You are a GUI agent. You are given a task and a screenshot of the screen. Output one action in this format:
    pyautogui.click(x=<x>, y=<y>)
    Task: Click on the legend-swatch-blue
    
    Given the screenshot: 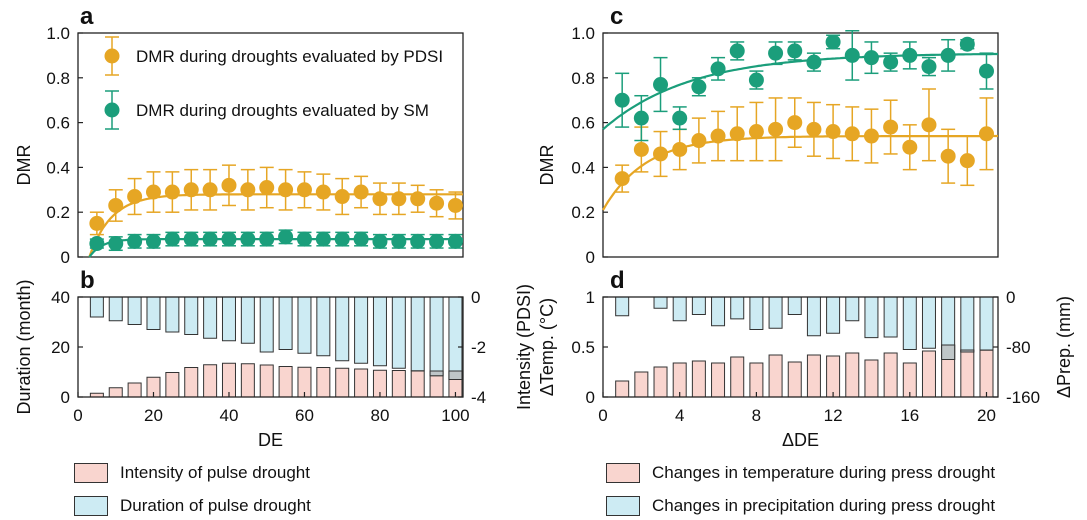 What is the action you would take?
    pyautogui.click(x=91, y=506)
    